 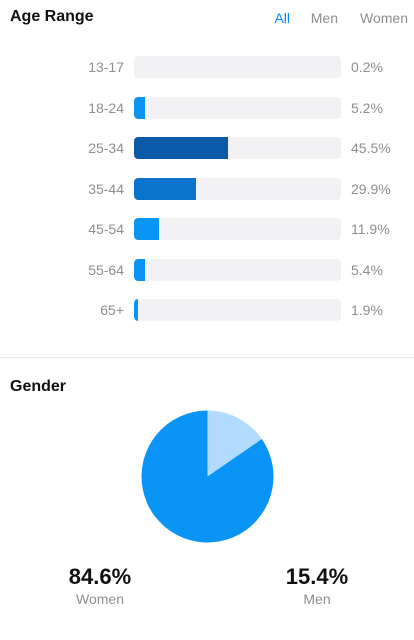 I want to click on gender-pie-chart, so click(x=207, y=476).